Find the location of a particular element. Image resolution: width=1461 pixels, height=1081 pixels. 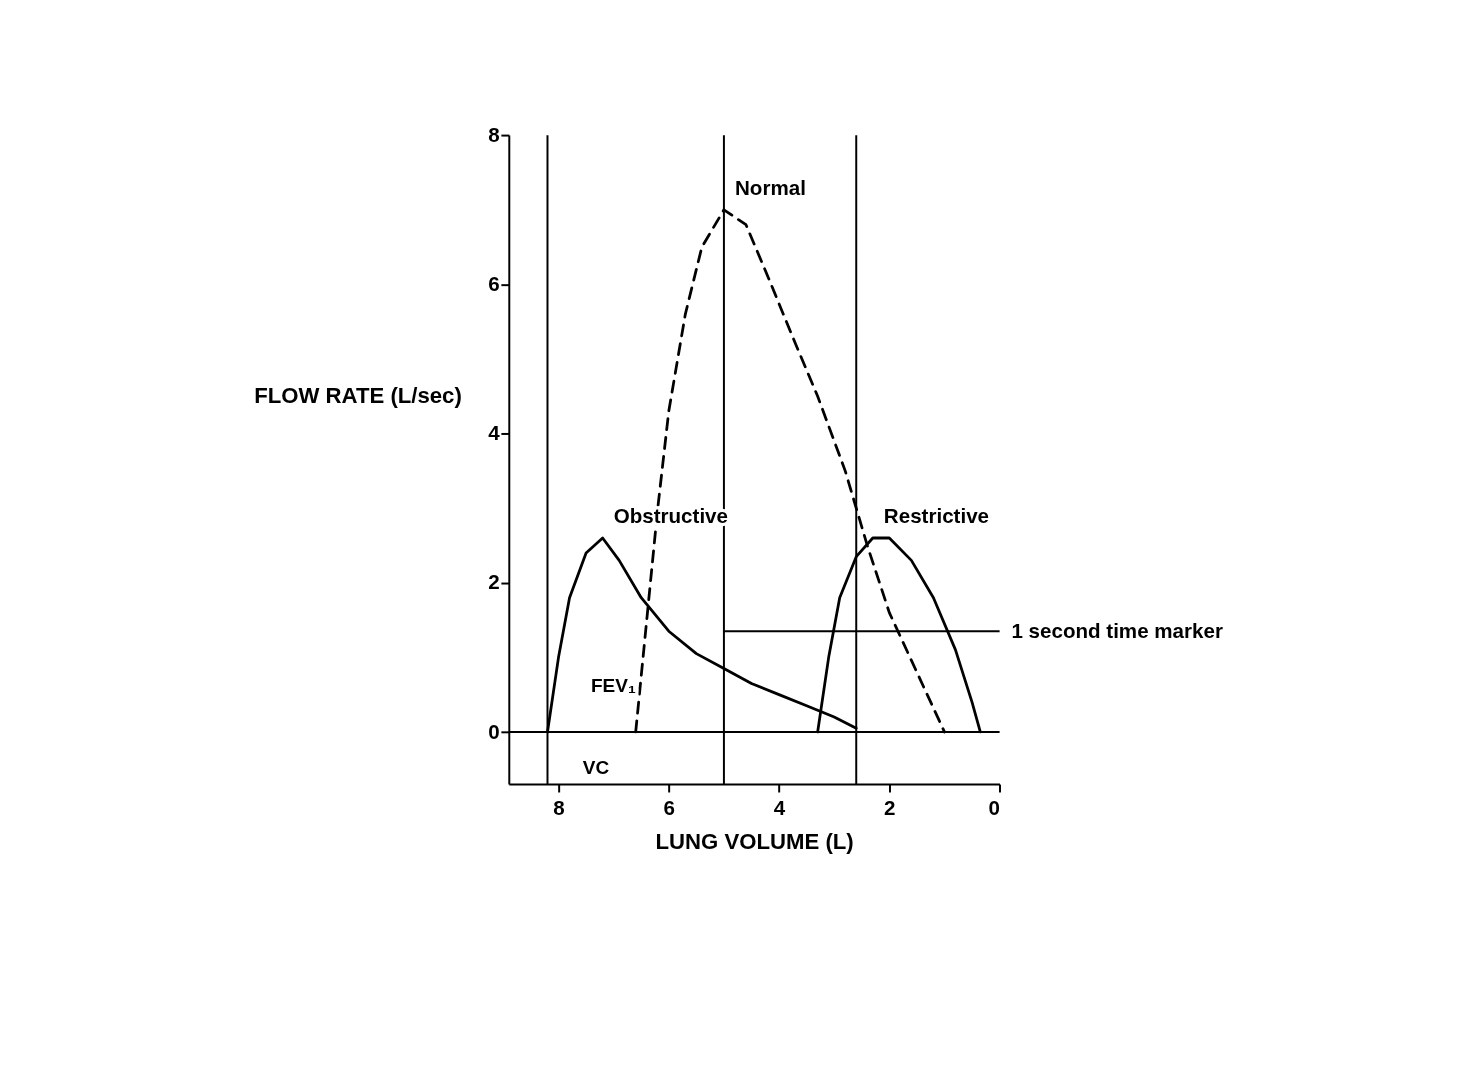

x-tick-label: 4 is located at coordinates (779, 808).